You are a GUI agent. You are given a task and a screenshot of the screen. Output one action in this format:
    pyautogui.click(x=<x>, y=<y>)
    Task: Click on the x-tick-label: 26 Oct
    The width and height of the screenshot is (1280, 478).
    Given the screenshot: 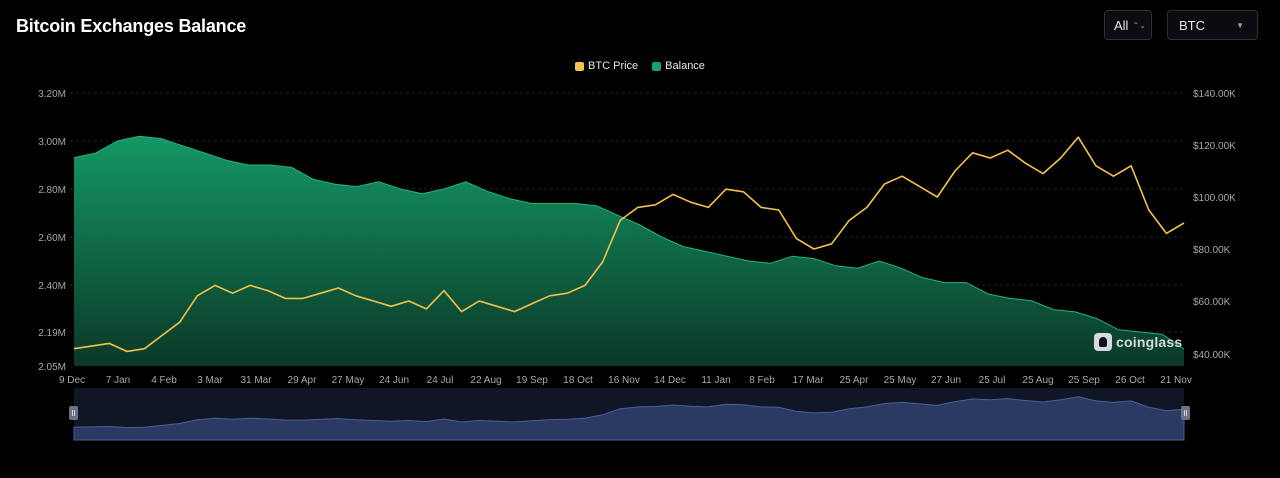 What is the action you would take?
    pyautogui.click(x=1130, y=380)
    